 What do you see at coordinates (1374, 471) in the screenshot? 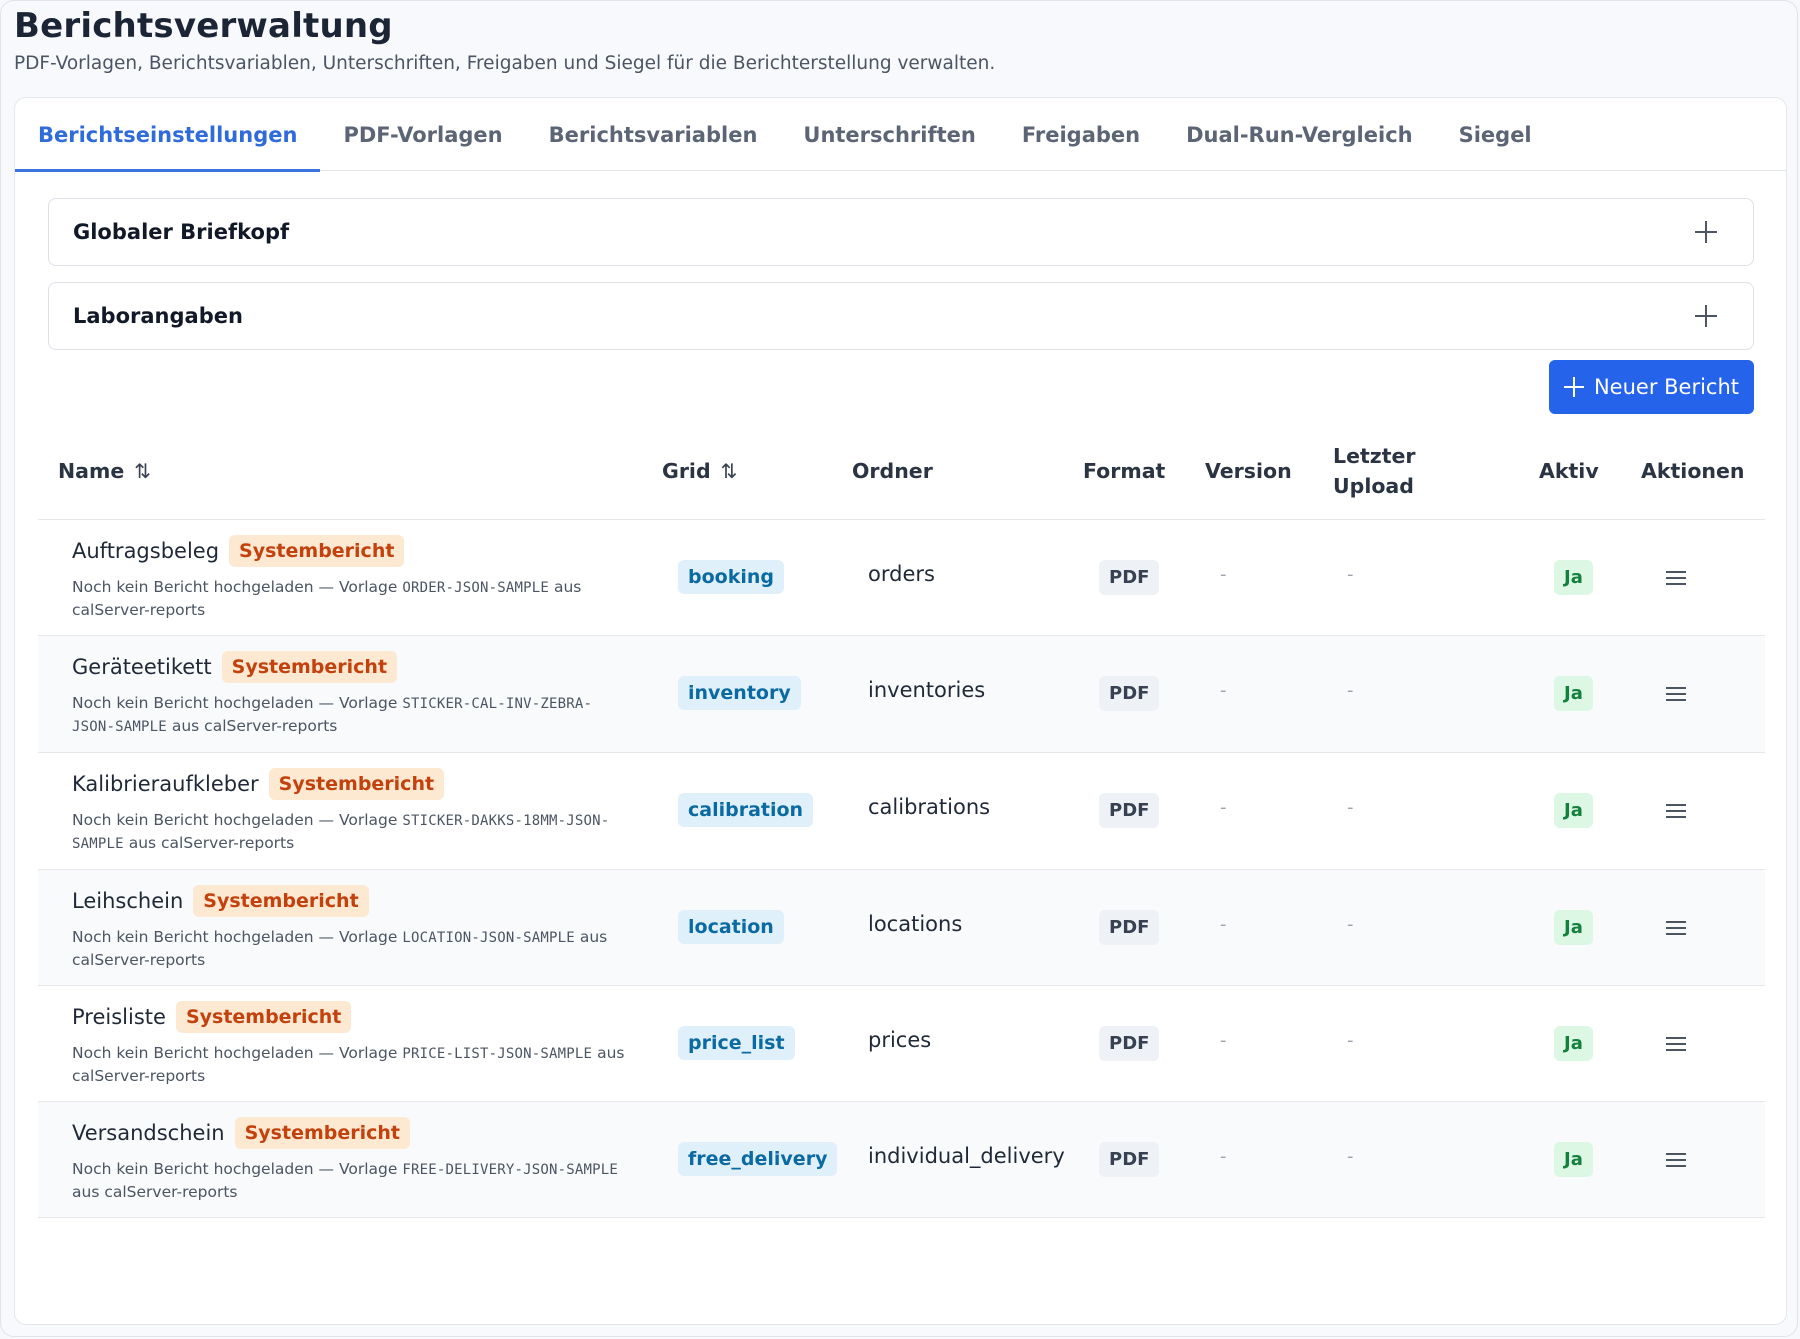
I see `column-header-last-upload: Letzter Upload` at bounding box center [1374, 471].